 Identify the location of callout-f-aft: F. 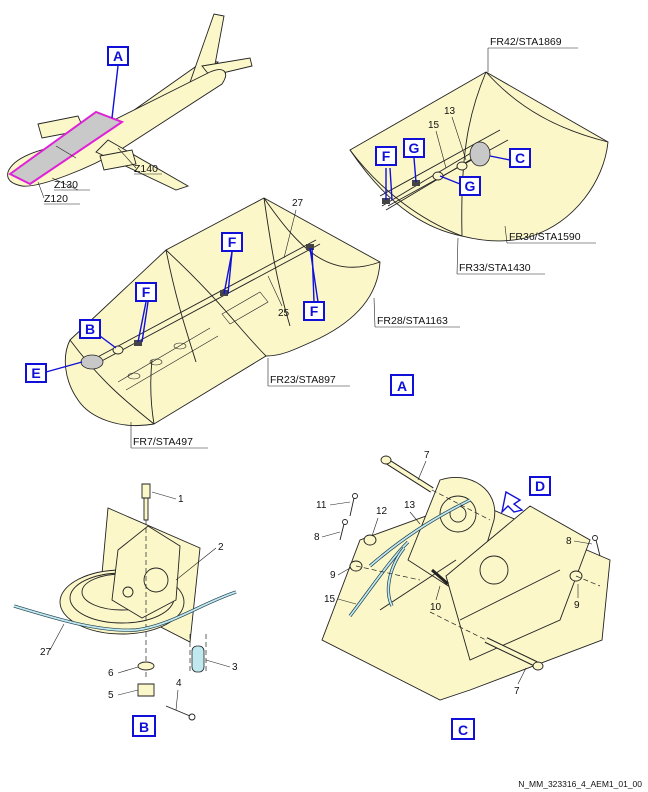
(386, 156).